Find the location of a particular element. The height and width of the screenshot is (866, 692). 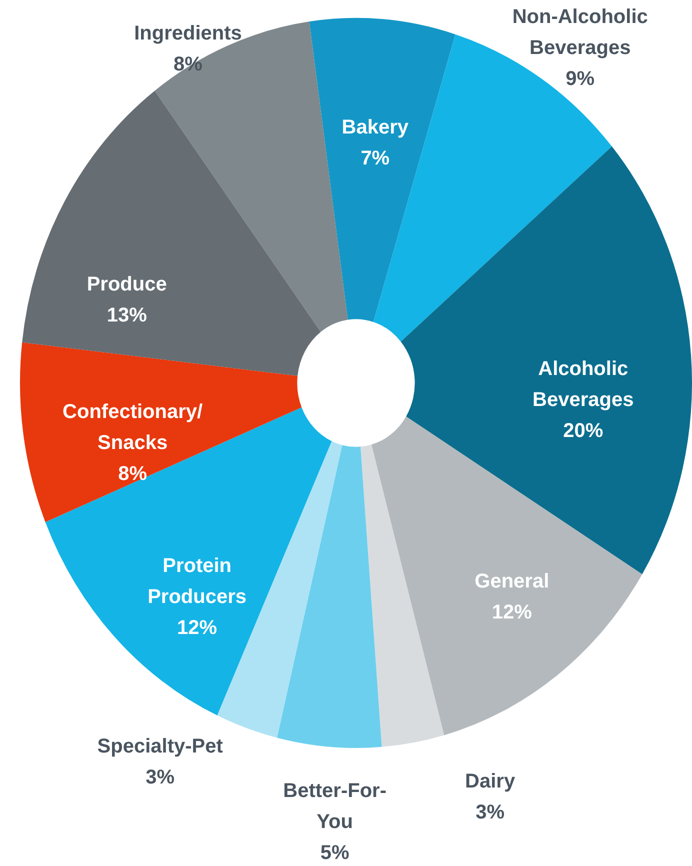

data-label: 9% is located at coordinates (580, 79).